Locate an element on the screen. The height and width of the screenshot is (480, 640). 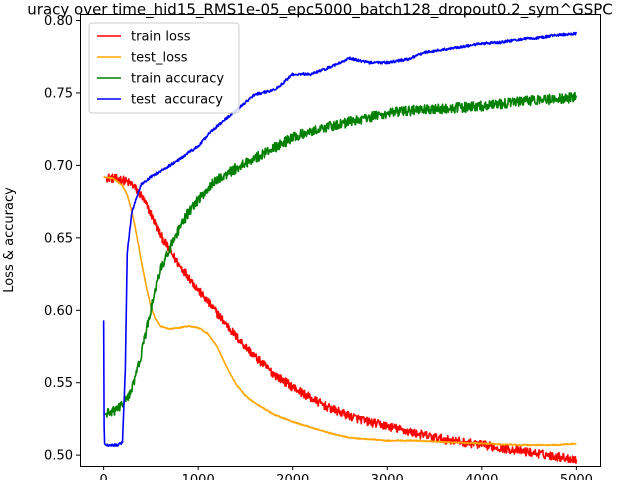
y-axis-ticks: 0.50 0.55 0.60 0.65 0.70 0.75 0.80 is located at coordinates (62, 239).